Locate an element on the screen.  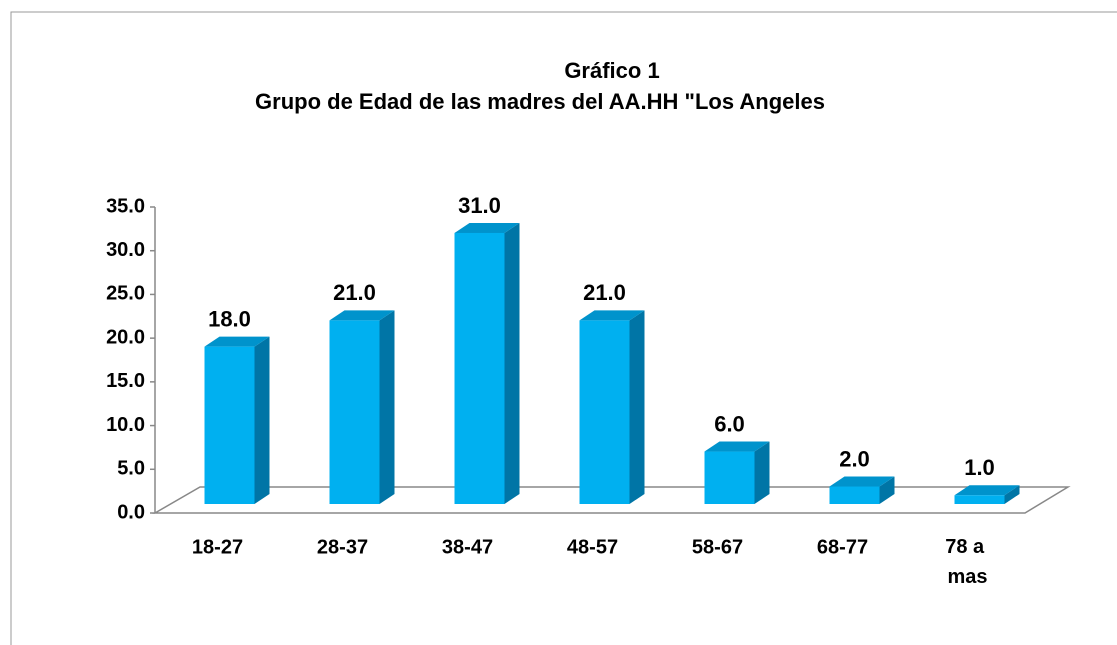
x-tick-label: 48-57 is located at coordinates (592, 547).